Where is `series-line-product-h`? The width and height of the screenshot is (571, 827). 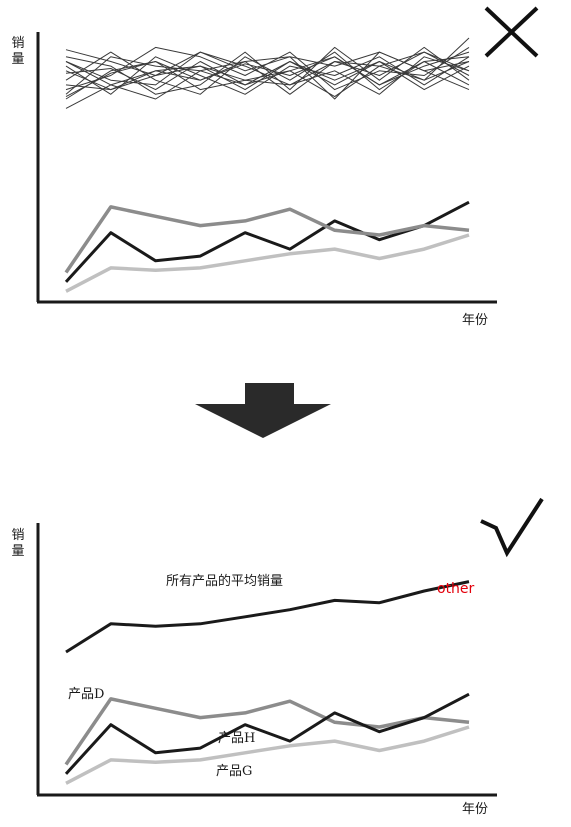 series-line-product-h is located at coordinates (267, 733).